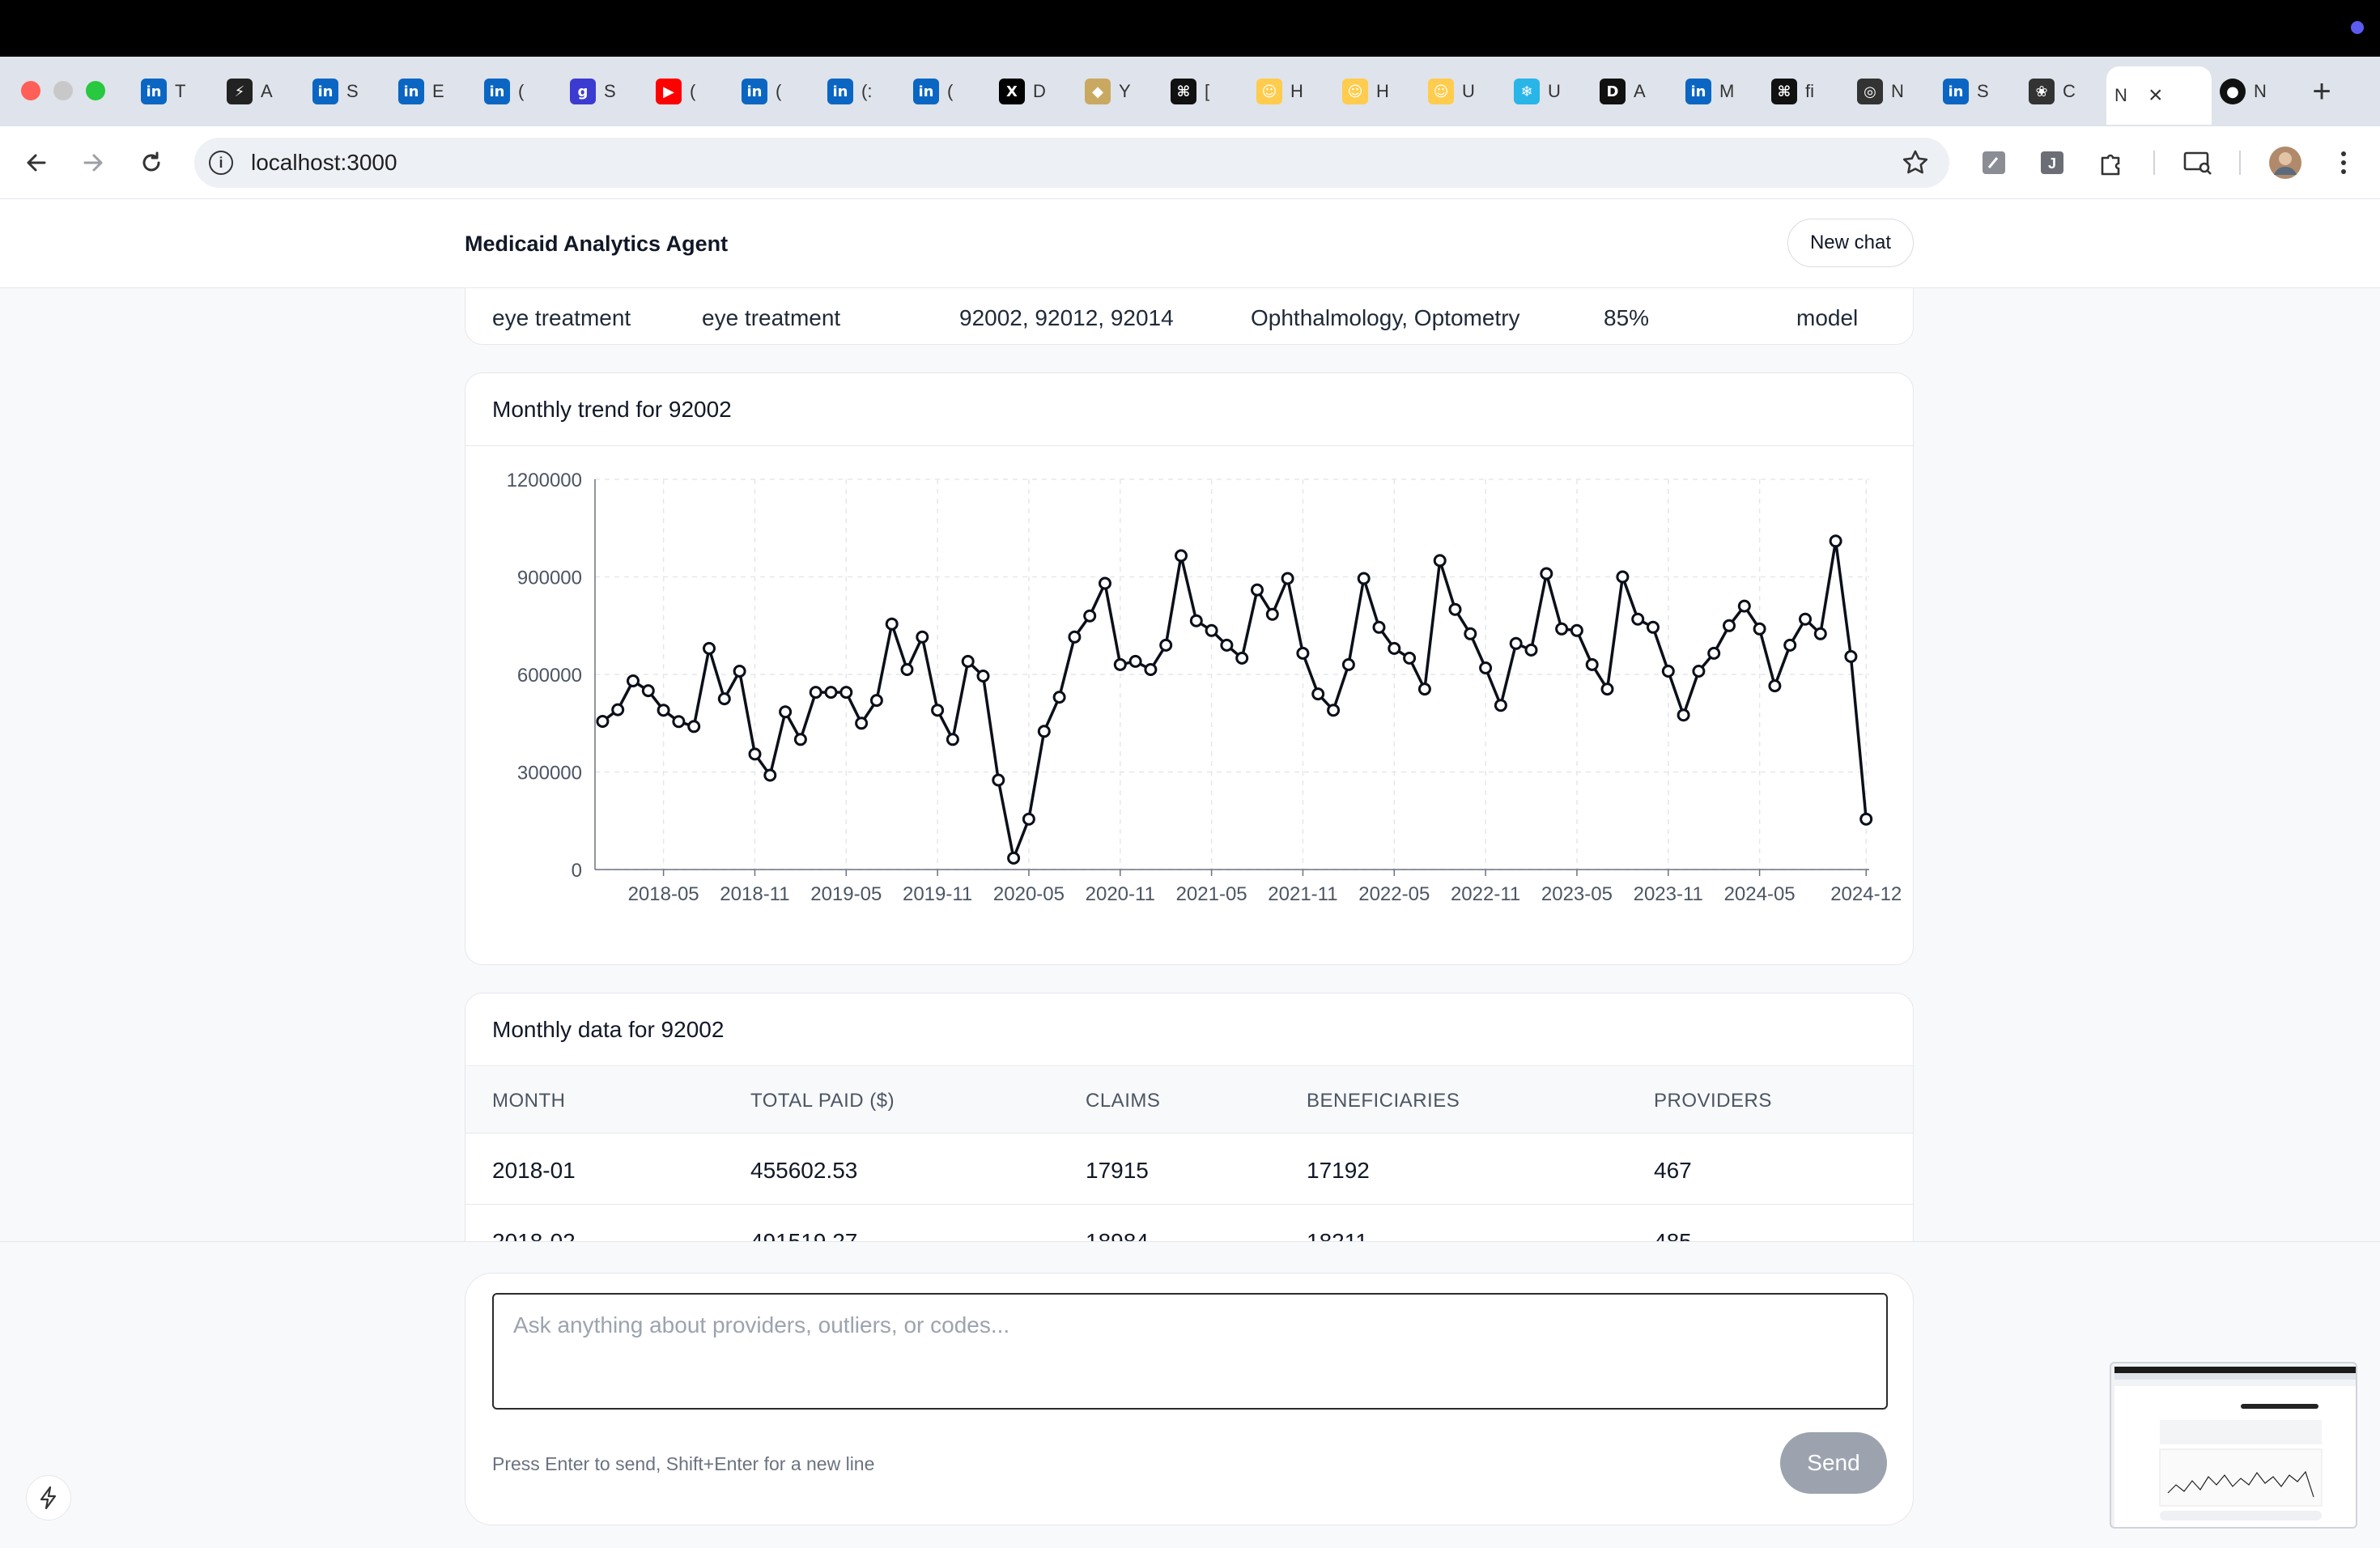 This screenshot has height=1548, width=2380. I want to click on series-line, so click(1234, 699).